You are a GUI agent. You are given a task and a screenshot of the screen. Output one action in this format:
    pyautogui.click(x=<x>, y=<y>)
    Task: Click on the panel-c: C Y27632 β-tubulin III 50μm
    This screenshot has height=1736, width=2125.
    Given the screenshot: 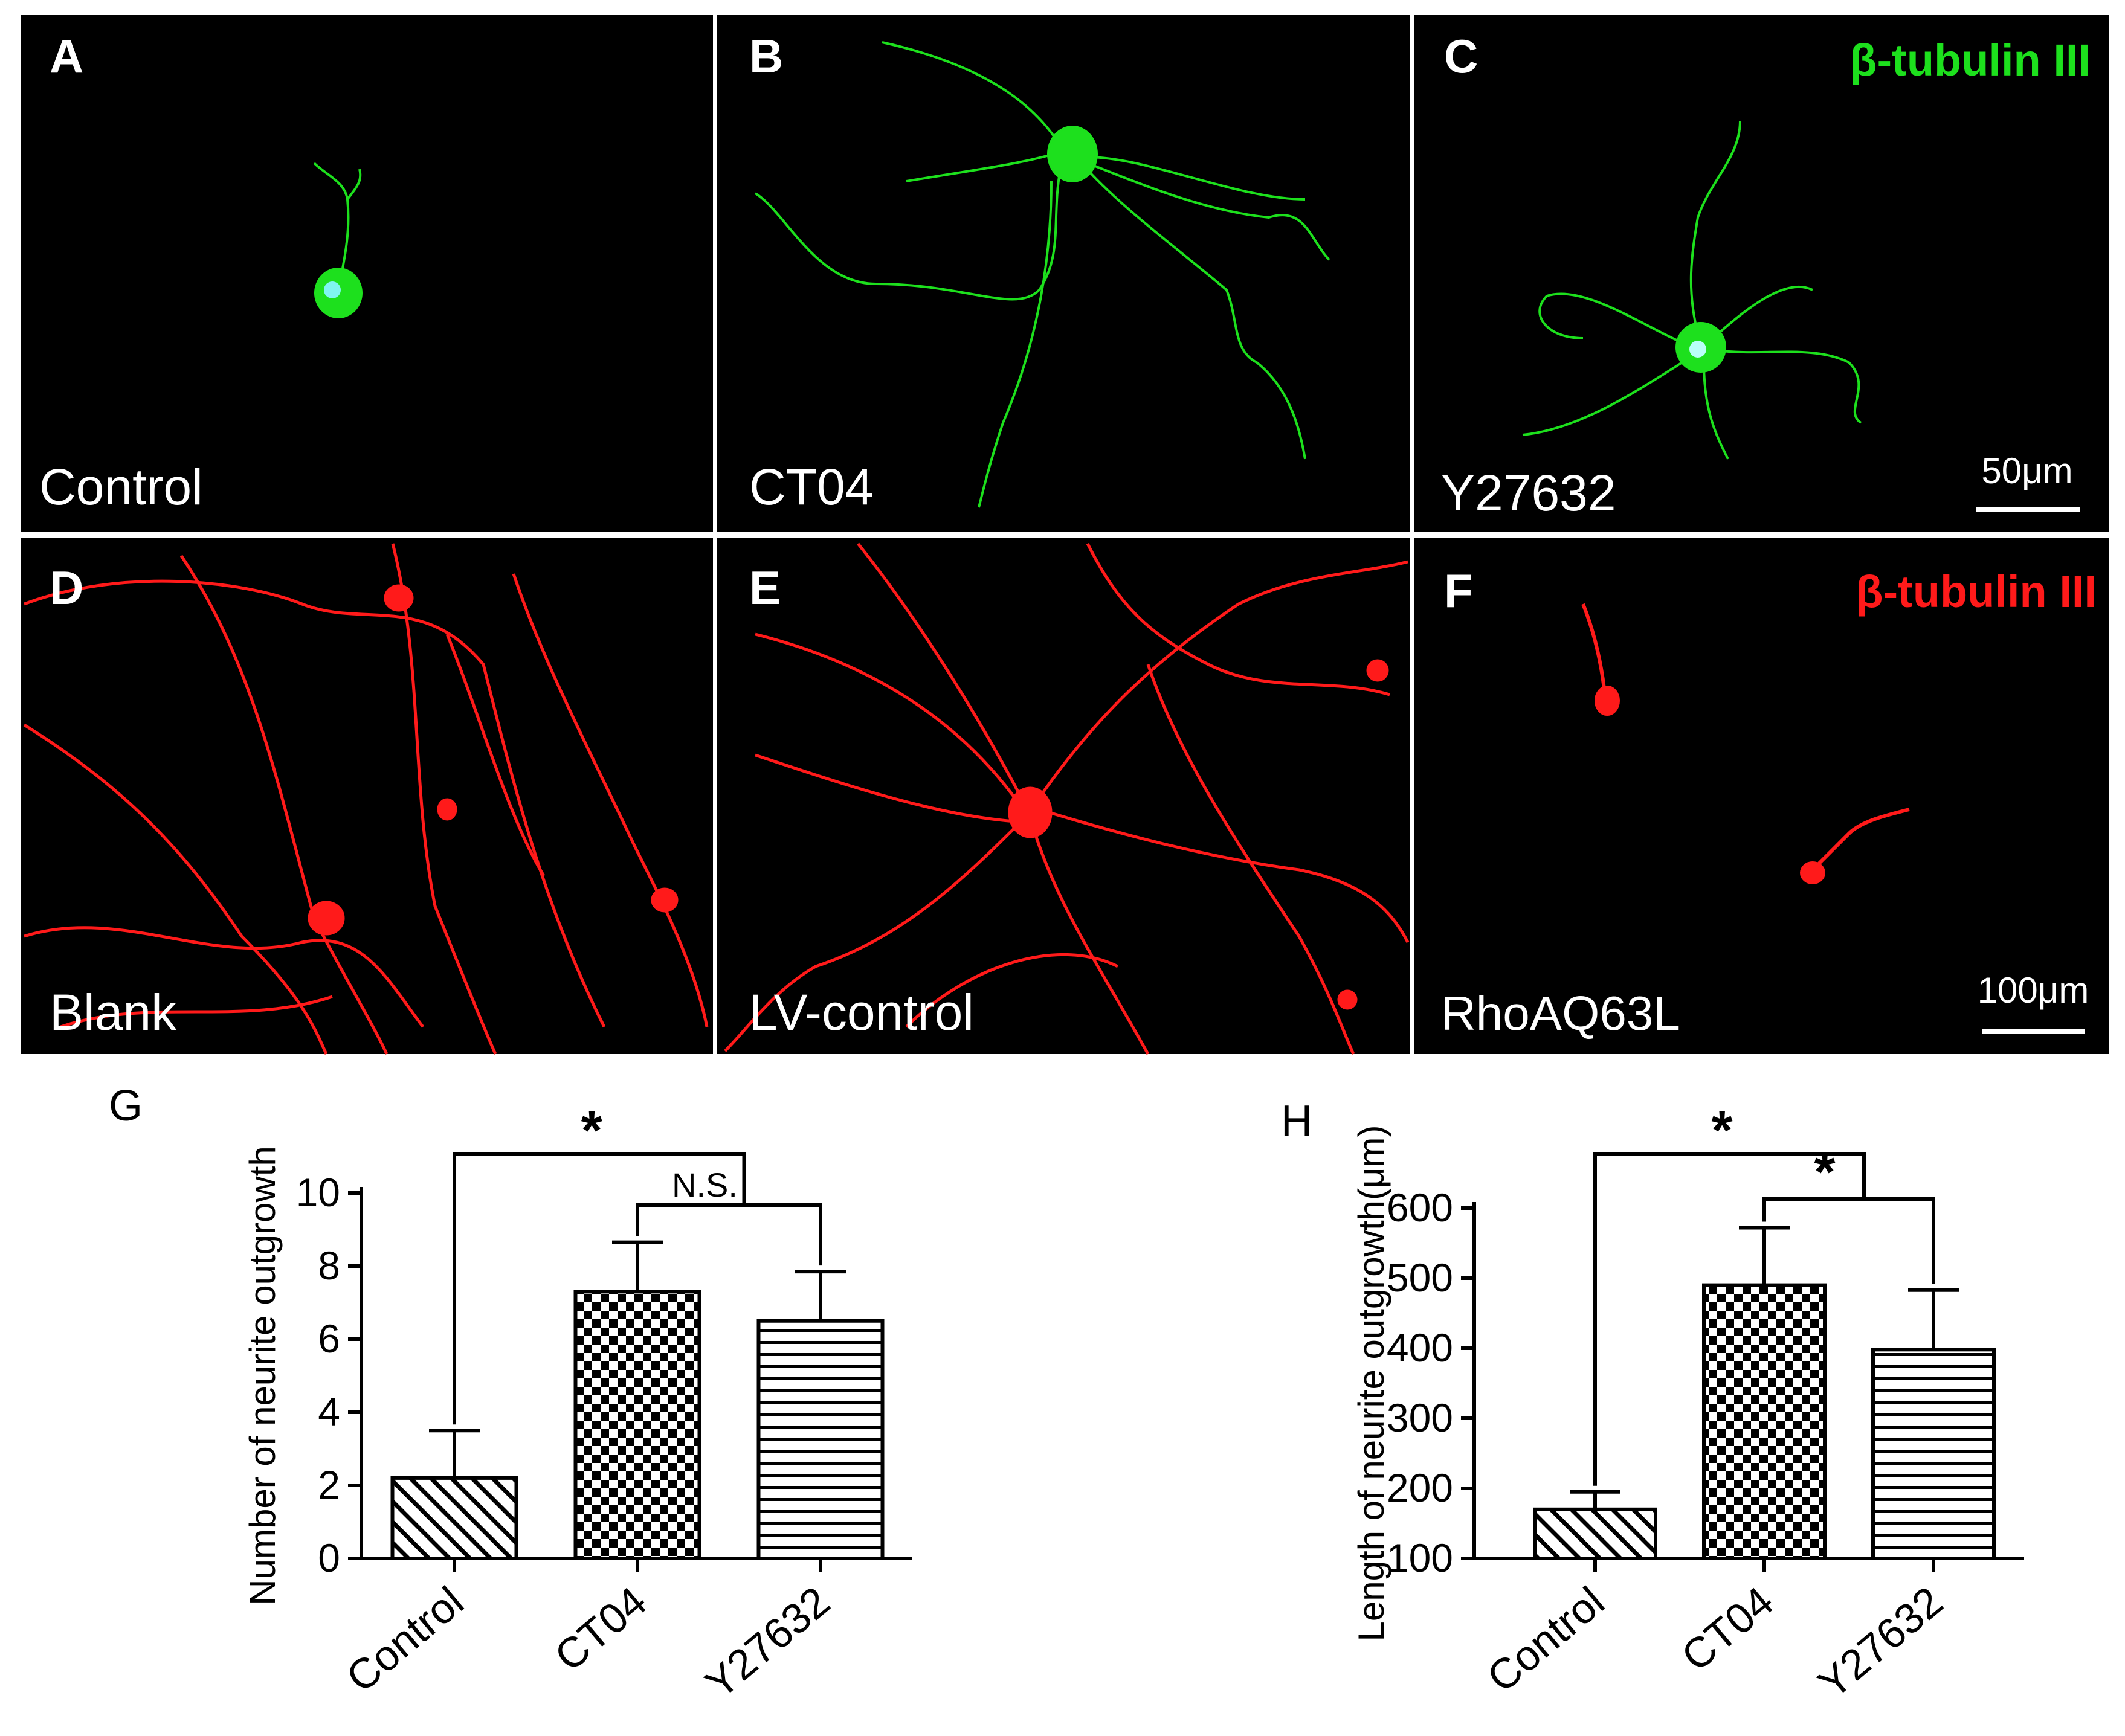 What is the action you would take?
    pyautogui.click(x=1761, y=273)
    